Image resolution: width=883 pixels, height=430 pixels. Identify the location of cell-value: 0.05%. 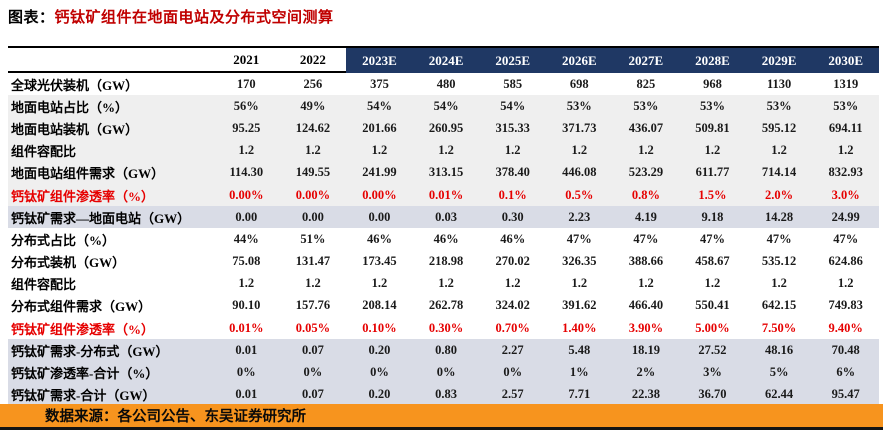
(313, 327).